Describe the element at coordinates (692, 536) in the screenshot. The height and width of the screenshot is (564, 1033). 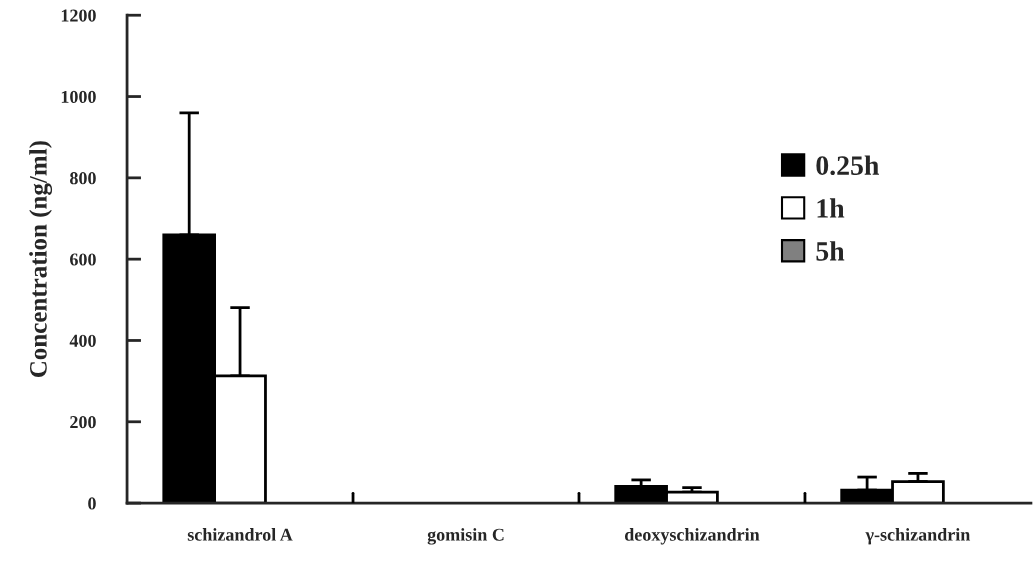
I see `x-tick-label: deoxyschizandrin` at that location.